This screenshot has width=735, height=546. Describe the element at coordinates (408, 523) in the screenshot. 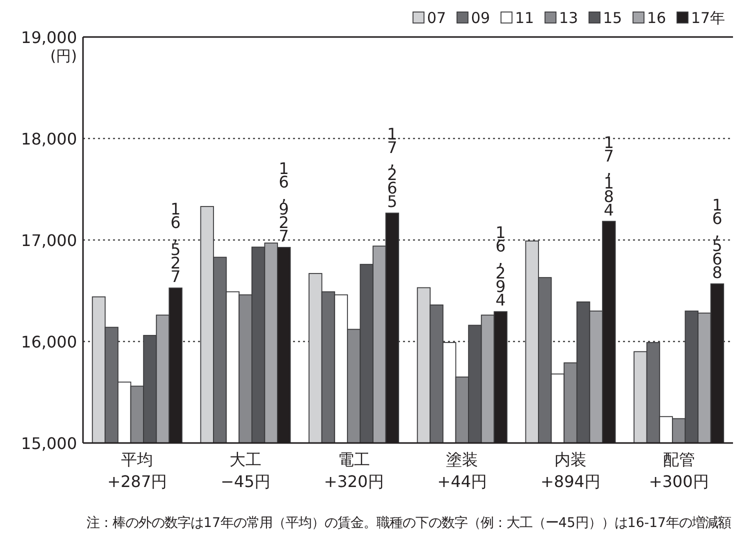

I see `text: 注：棒の外の数字は17年の常用（平均）の賃金。職種の下の数字（例：大工（ー45円））は16-17年の増減額` at that location.